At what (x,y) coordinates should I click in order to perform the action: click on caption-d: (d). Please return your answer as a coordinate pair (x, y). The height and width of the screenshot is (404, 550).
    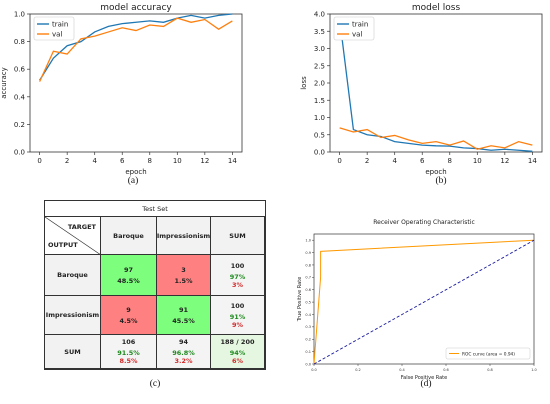
    Looking at the image, I should click on (426, 384).